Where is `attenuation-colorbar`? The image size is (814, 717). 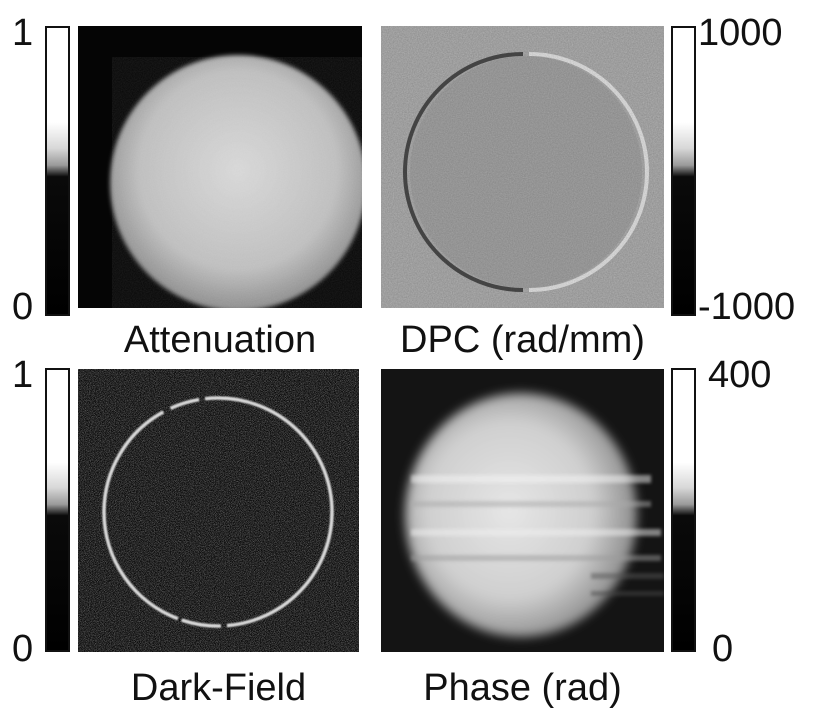
attenuation-colorbar is located at coordinates (57, 171).